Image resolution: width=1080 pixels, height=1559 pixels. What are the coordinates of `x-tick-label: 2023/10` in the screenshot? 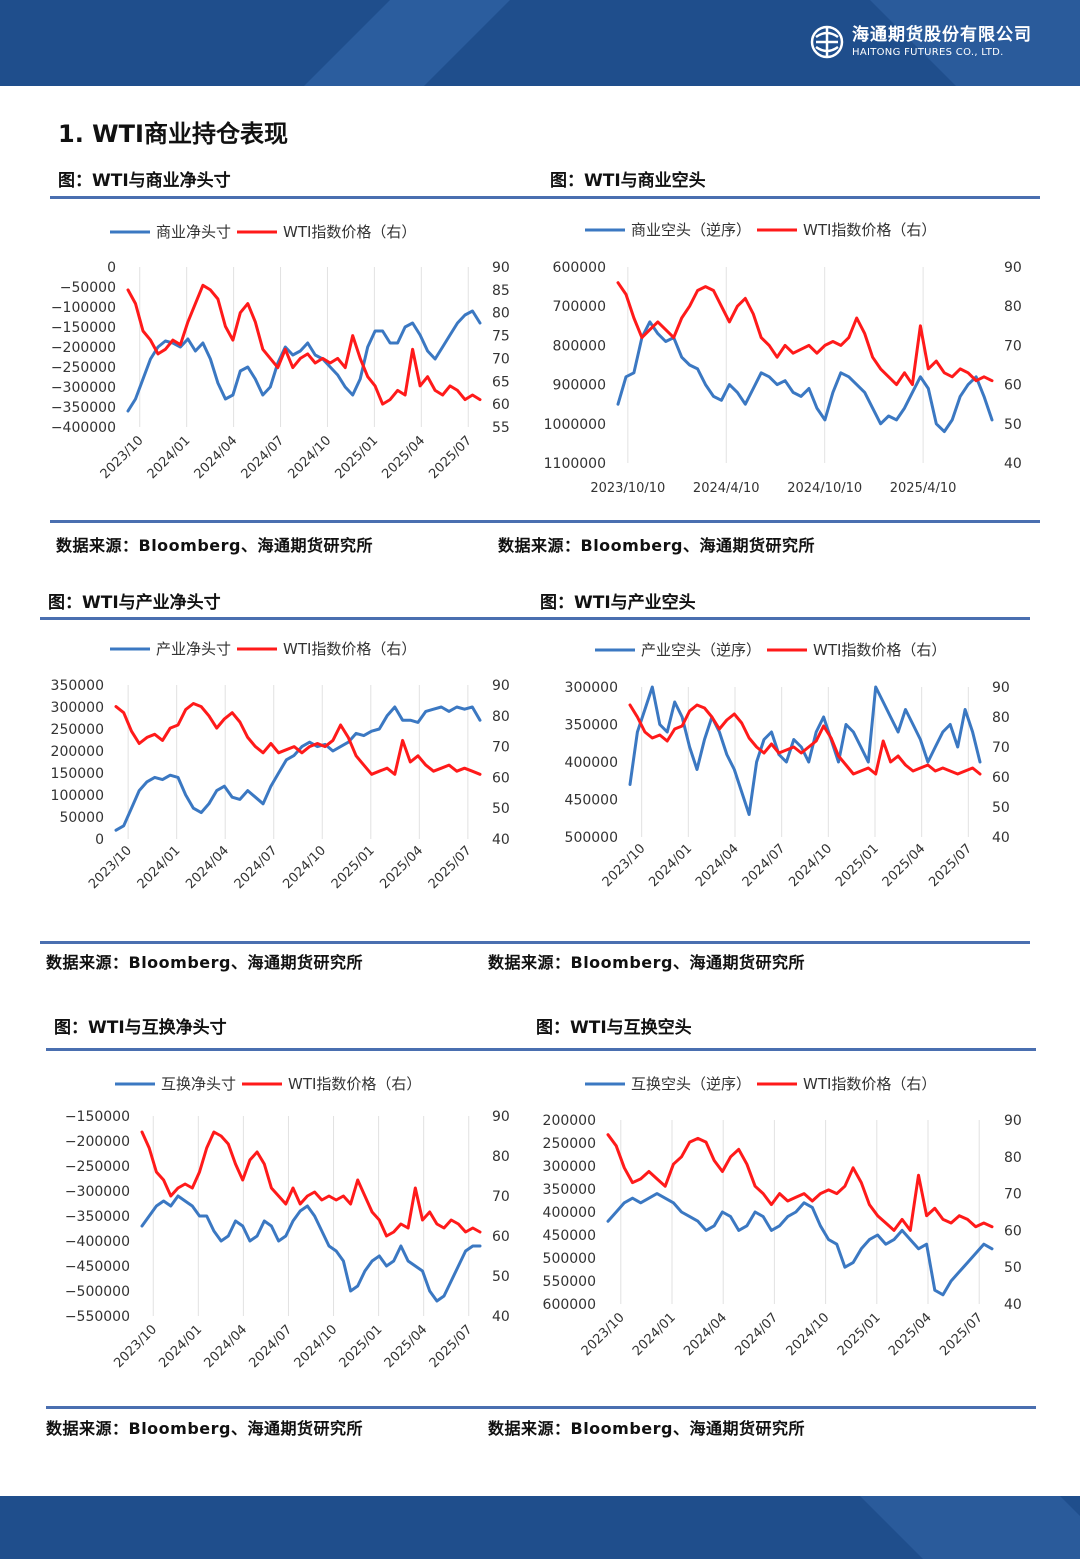 It's located at (624, 865).